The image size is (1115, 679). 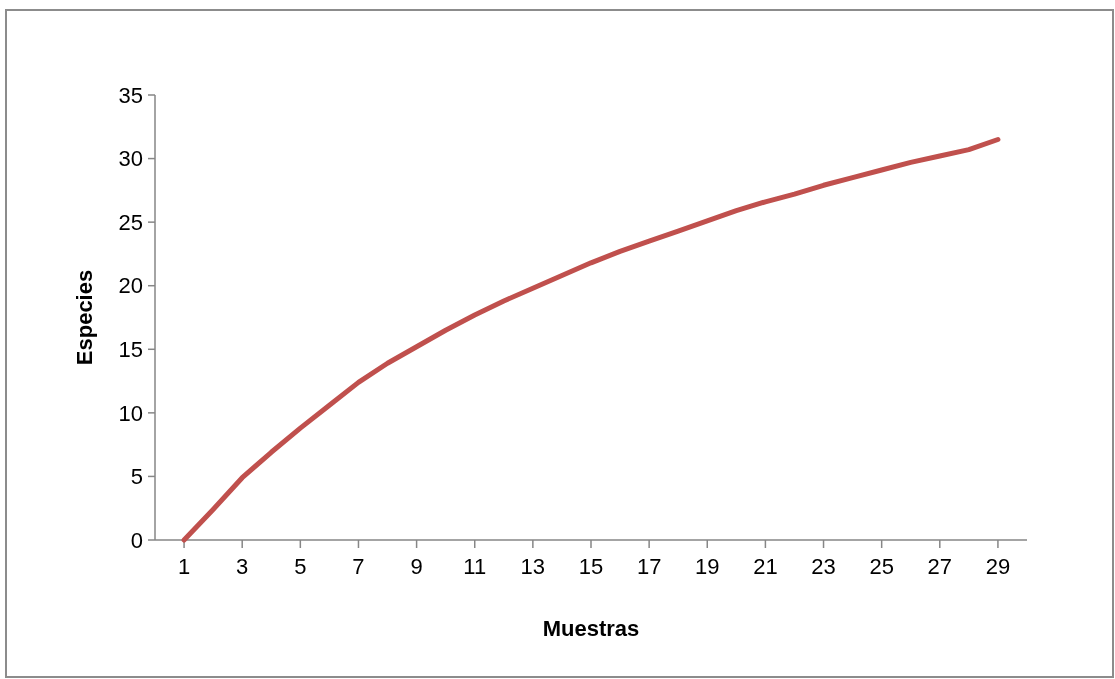 What do you see at coordinates (940, 566) in the screenshot?
I see `x-tick-label: 27` at bounding box center [940, 566].